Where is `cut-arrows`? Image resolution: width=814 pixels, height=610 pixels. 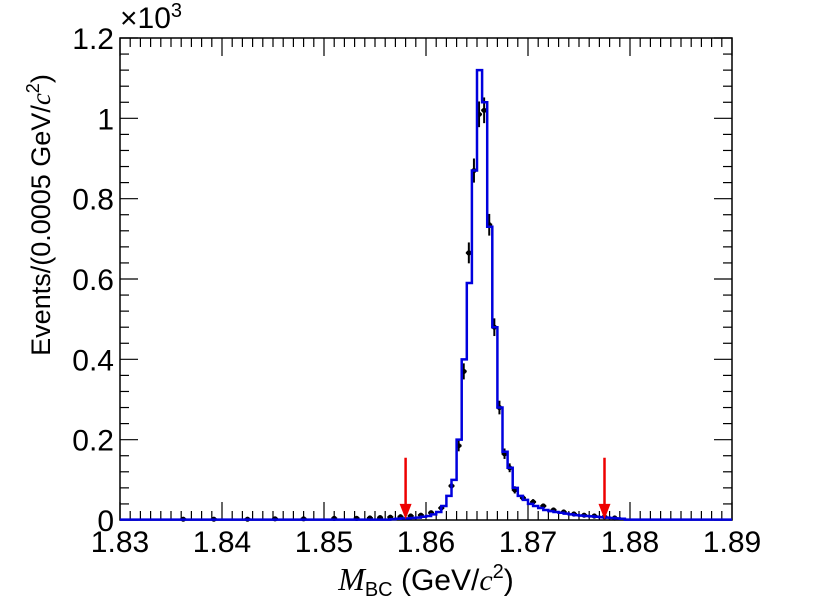 cut-arrows is located at coordinates (505, 488).